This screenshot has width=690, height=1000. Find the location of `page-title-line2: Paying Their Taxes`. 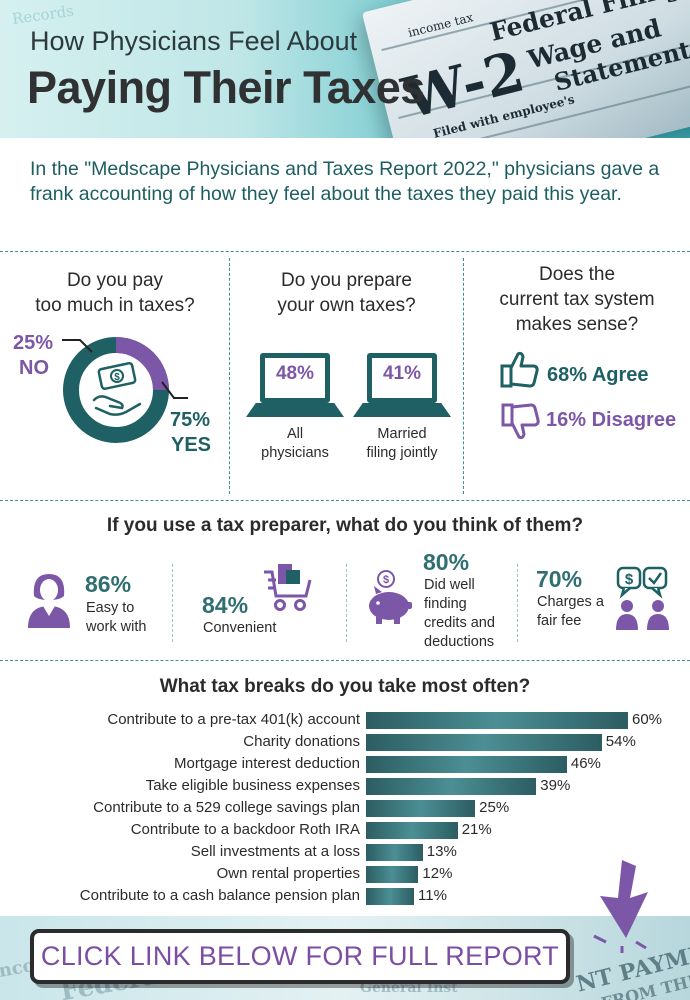

page-title-line2: Paying Their Taxes is located at coordinates (226, 87).